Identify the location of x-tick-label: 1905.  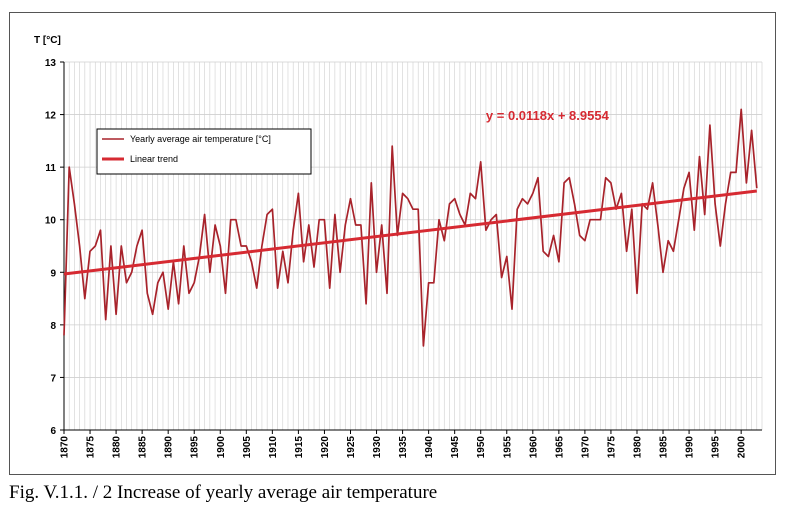
(247, 447).